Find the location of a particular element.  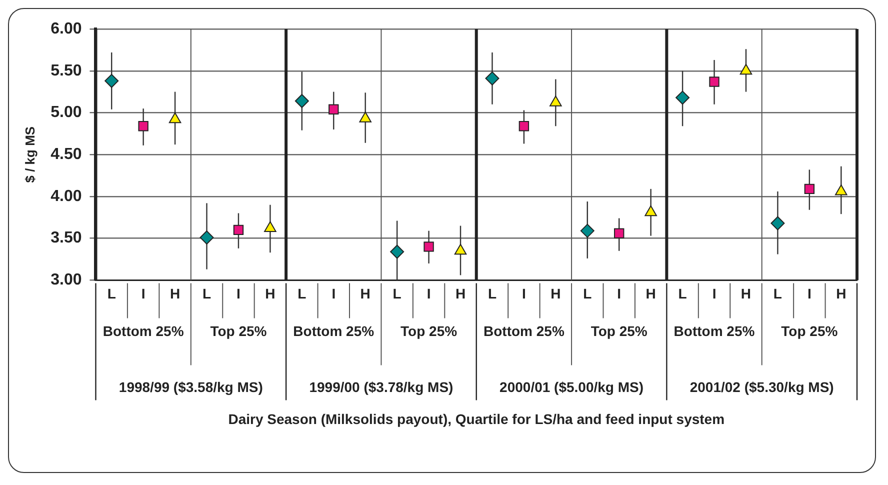

y-tick-label: 5.00 is located at coordinates (66, 113).